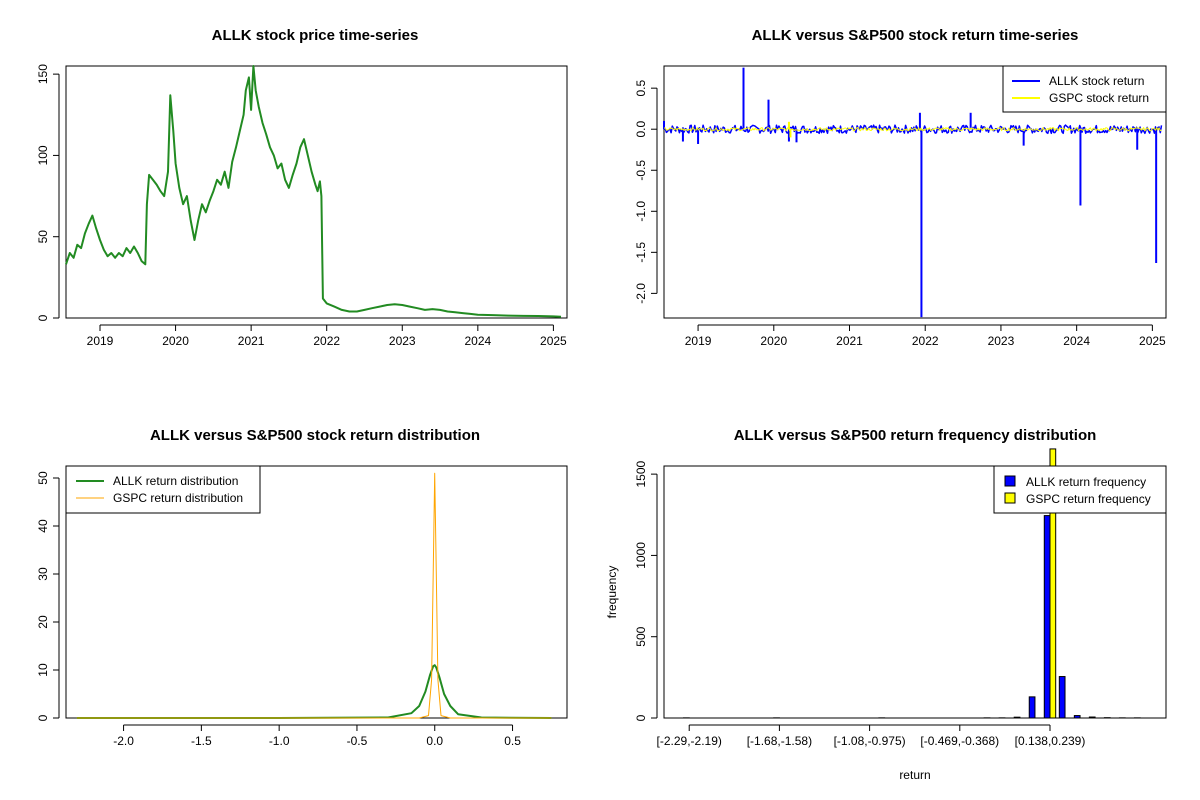  Describe the element at coordinates (612, 592) in the screenshot. I see `histogram-y-axis-label: frequency` at that location.